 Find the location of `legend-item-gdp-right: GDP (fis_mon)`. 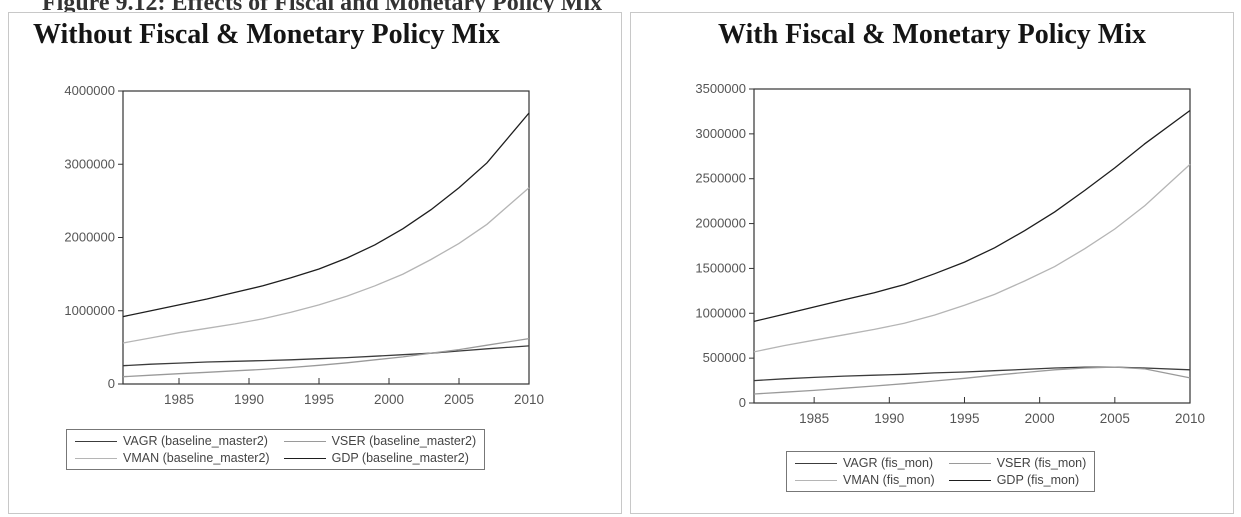

legend-item-gdp-right: GDP (fis_mon) is located at coordinates (1017, 480).